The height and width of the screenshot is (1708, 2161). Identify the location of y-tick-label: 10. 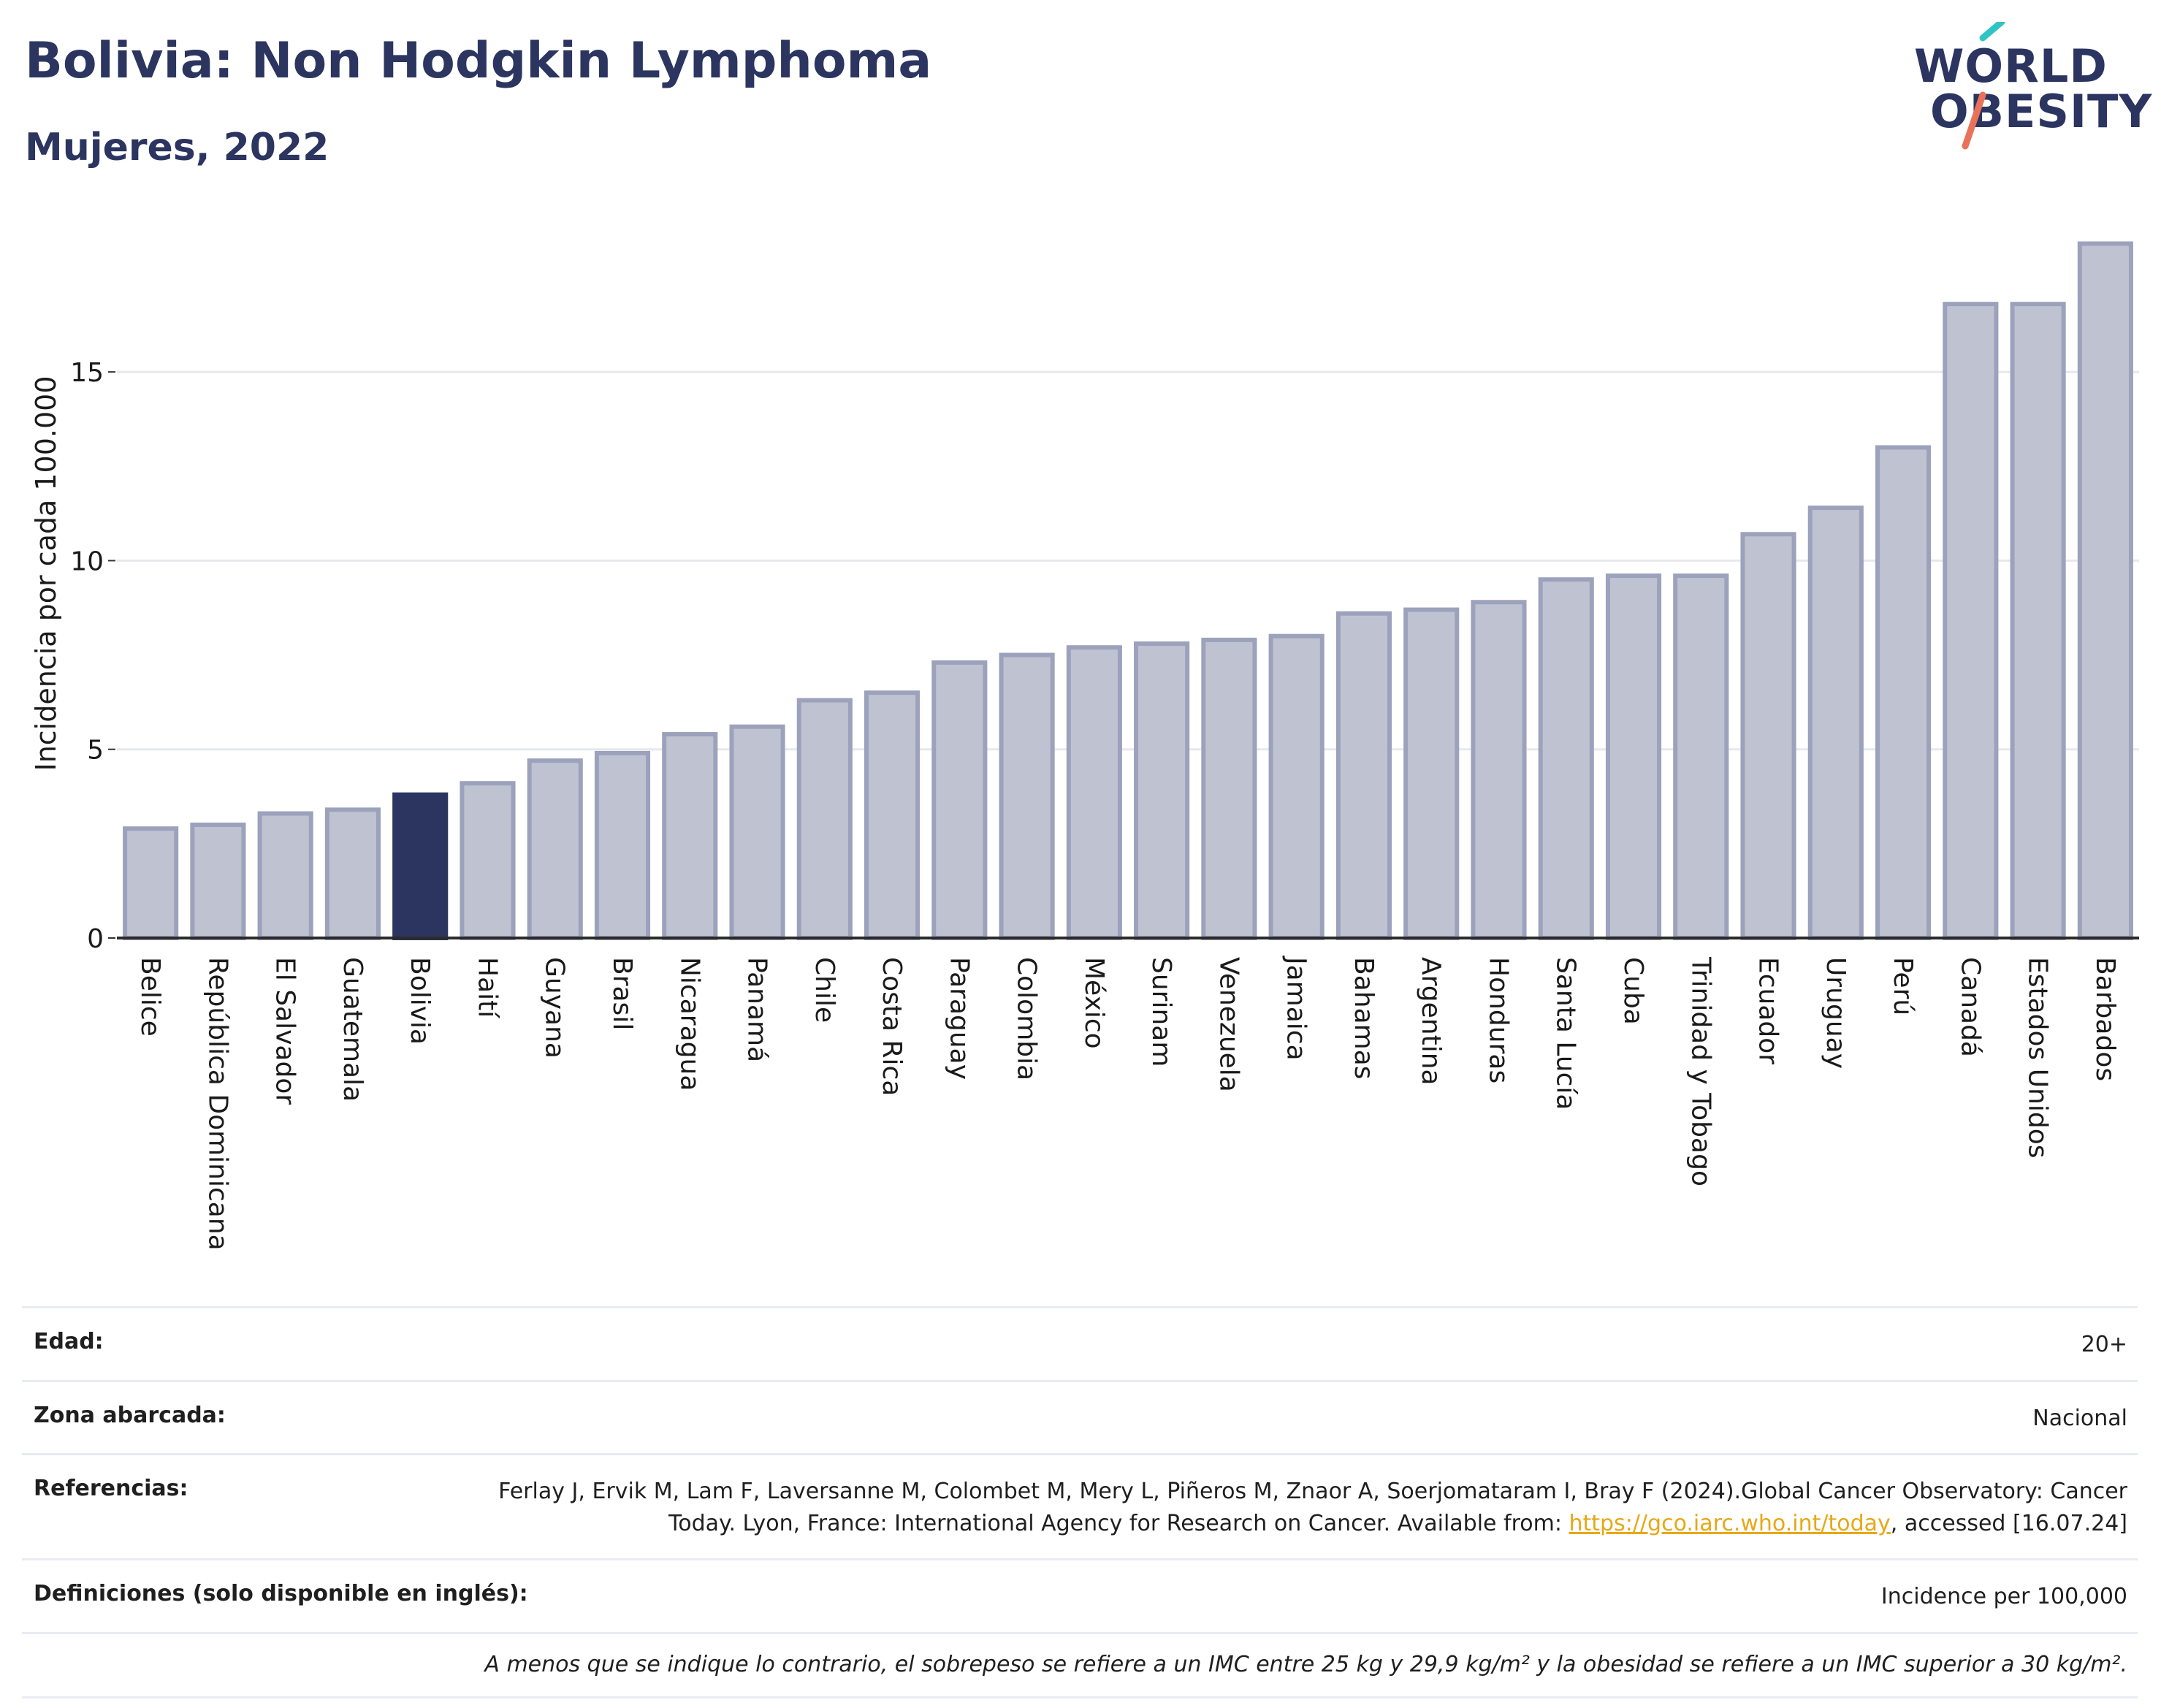
(87, 561).